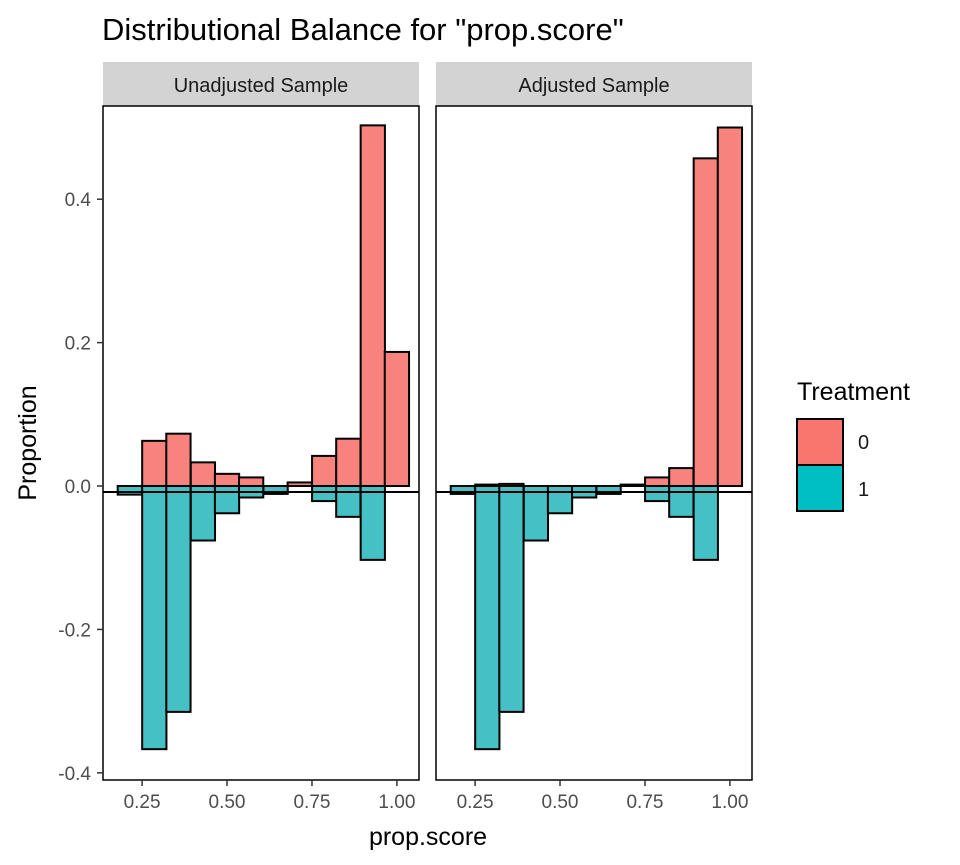 The image size is (960, 865). What do you see at coordinates (154, 463) in the screenshot?
I see `bar-unadjusted-treatment0-bin1` at bounding box center [154, 463].